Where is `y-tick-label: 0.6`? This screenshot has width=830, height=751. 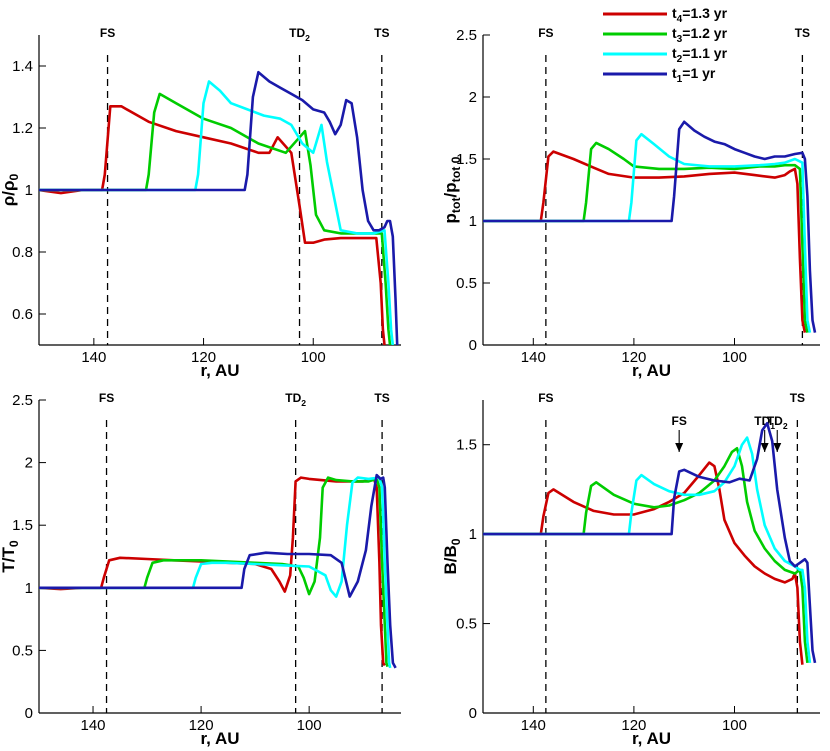 y-tick-label: 0.6 is located at coordinates (22, 314).